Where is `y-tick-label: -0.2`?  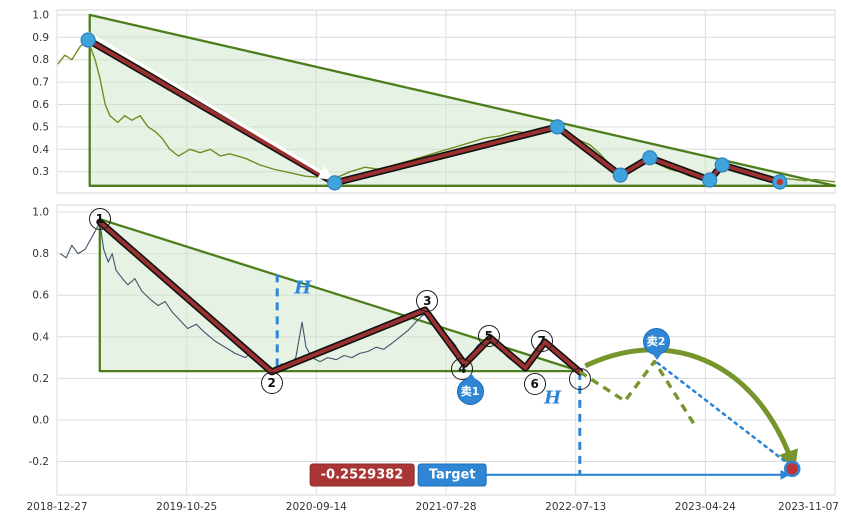
y-tick-label: -0.2 is located at coordinates (39, 462).